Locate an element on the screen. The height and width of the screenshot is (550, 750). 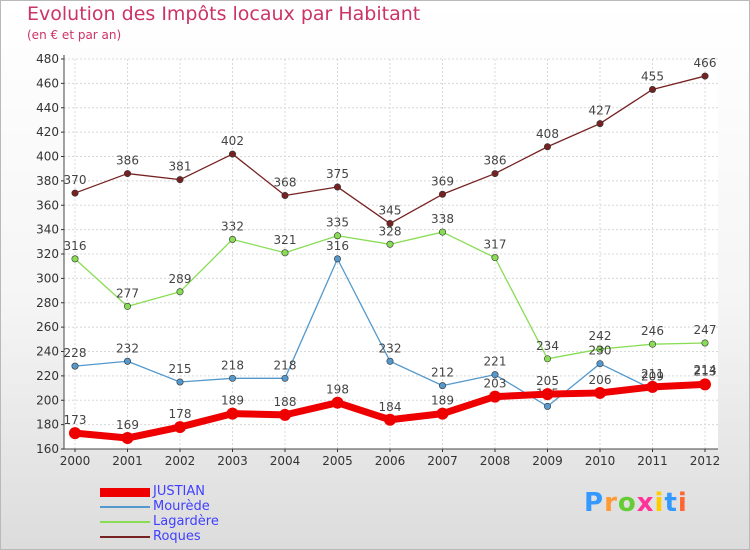
data-label: 466 is located at coordinates (705, 63).